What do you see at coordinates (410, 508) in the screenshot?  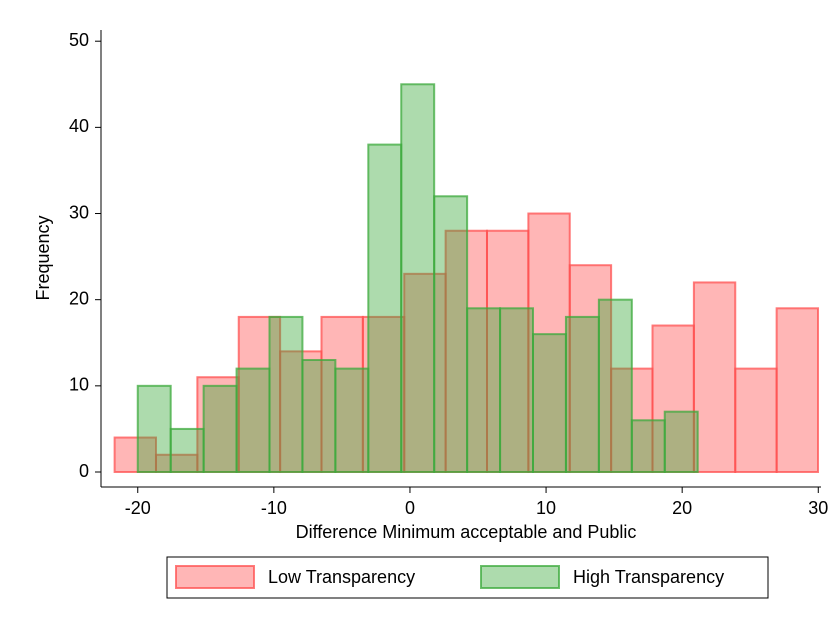 I see `x-tick-label: 0` at bounding box center [410, 508].